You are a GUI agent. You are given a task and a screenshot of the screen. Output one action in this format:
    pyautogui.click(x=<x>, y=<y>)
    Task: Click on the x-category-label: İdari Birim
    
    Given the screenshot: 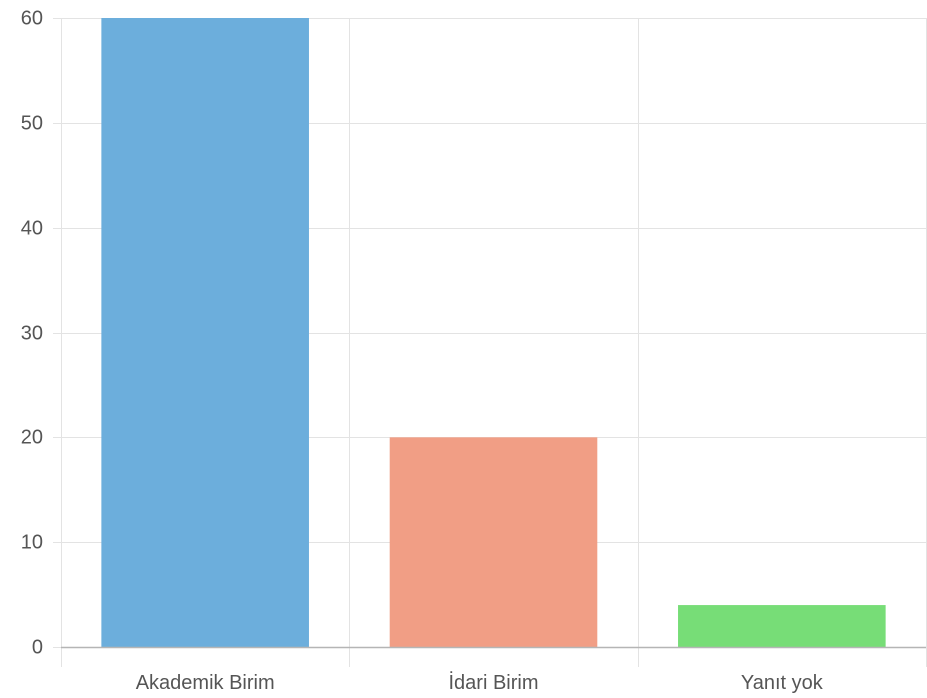 What is the action you would take?
    pyautogui.click(x=493, y=682)
    